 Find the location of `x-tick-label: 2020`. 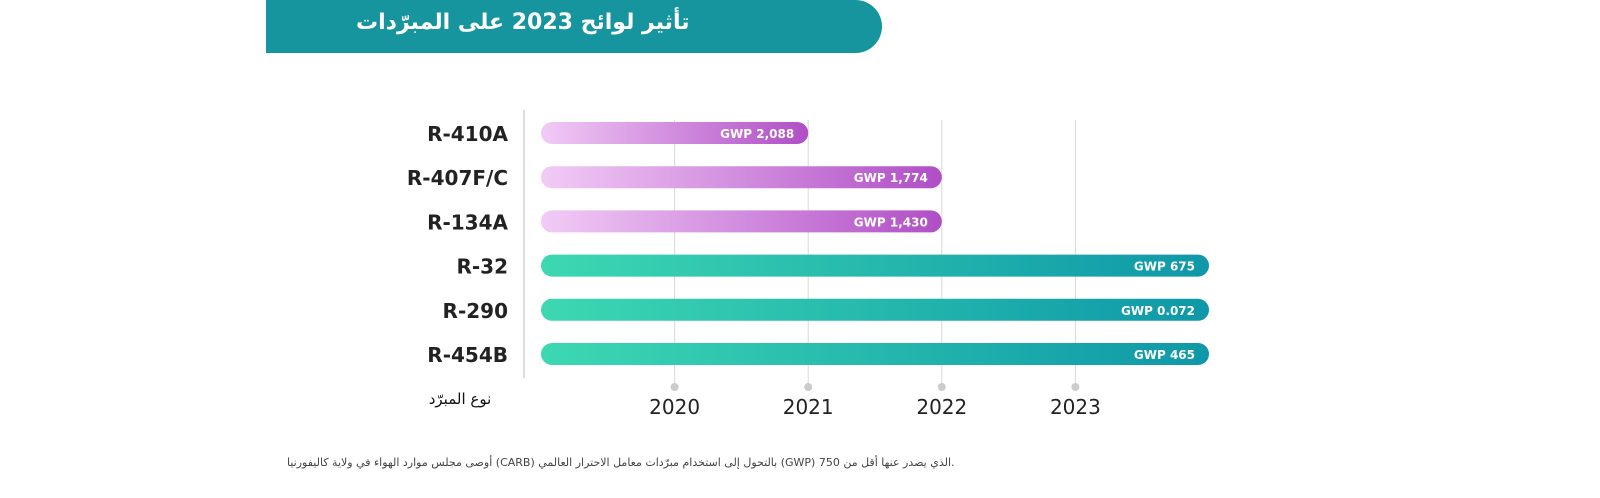

x-tick-label: 2020 is located at coordinates (674, 407).